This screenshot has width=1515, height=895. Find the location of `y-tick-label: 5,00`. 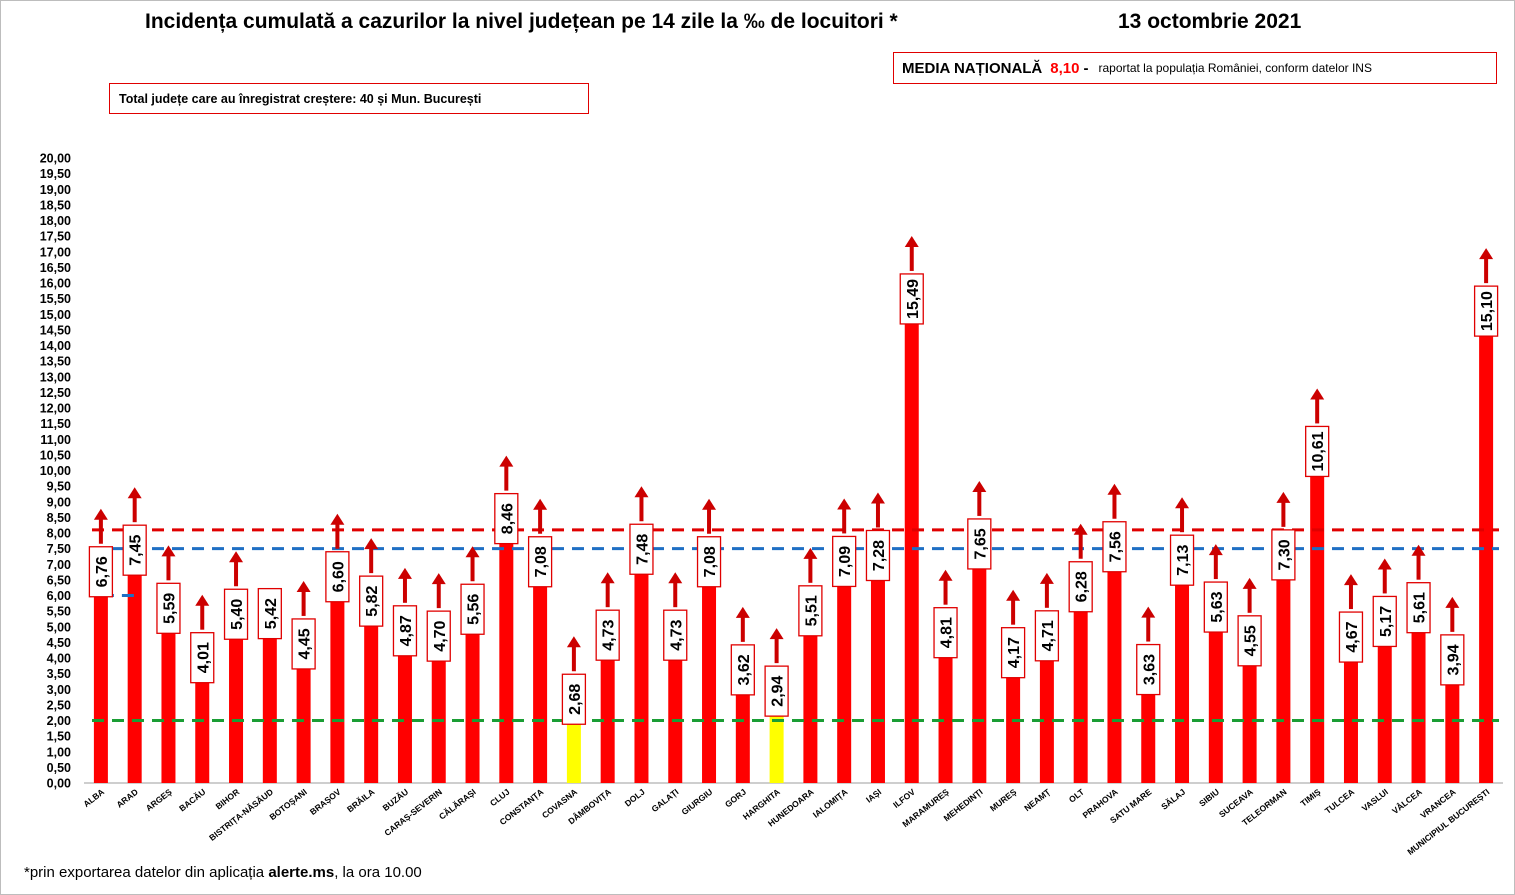

y-tick-label: 5,00 is located at coordinates (59, 627).